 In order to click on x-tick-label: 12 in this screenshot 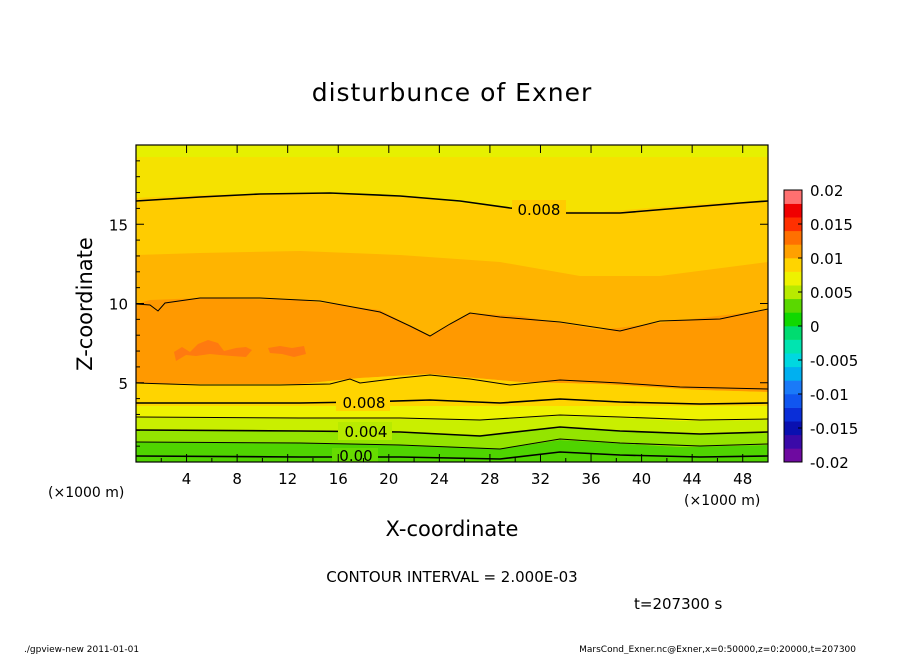, I will do `click(287, 479)`.